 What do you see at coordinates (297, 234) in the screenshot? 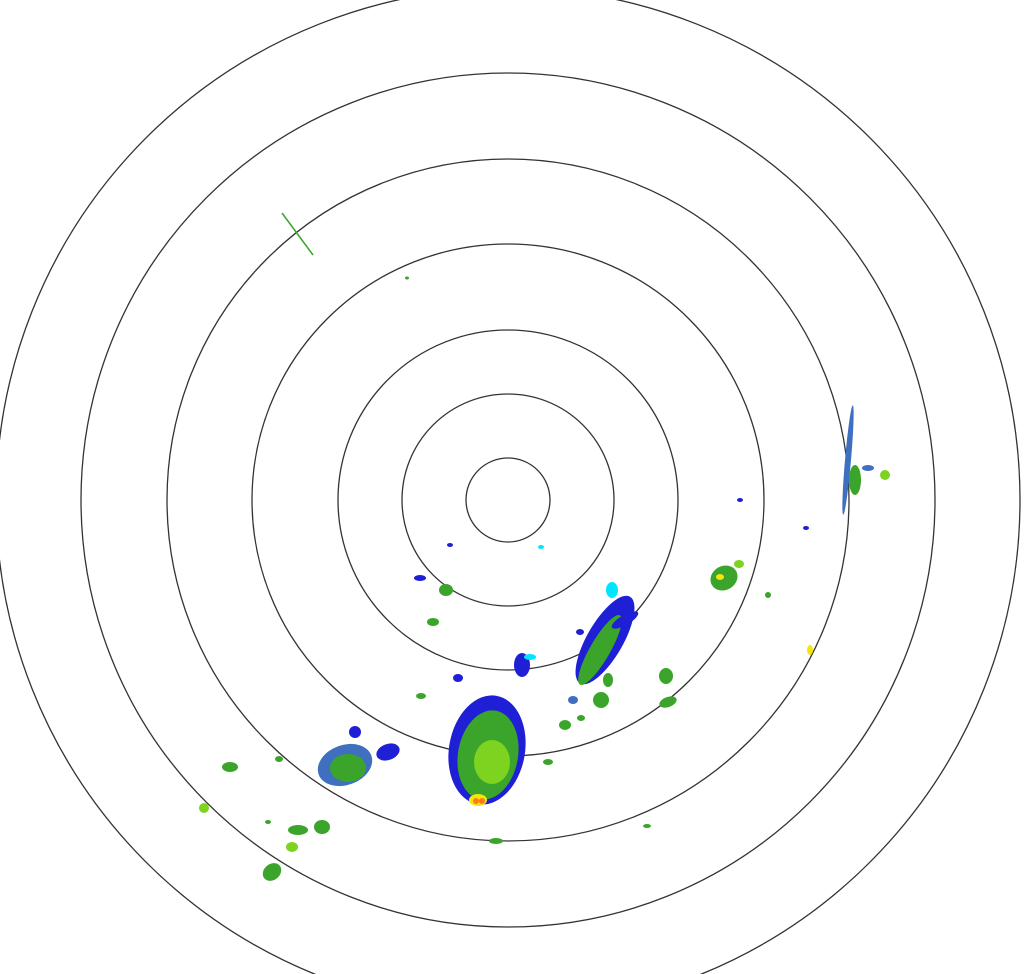
I see `echo-streak` at bounding box center [297, 234].